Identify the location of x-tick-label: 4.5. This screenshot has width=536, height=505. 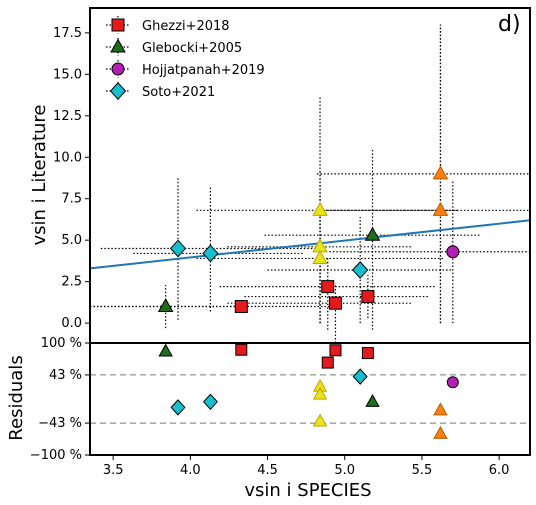
(267, 470).